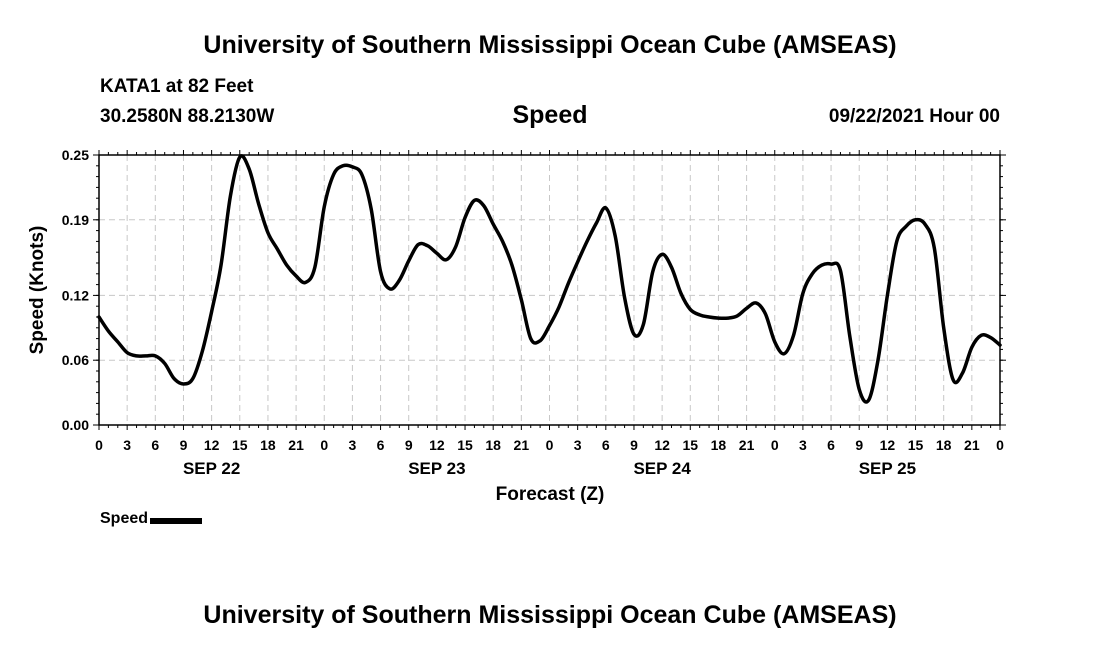 The image size is (1100, 650). Describe the element at coordinates (662, 468) in the screenshot. I see `date-label: SEP 24` at that location.